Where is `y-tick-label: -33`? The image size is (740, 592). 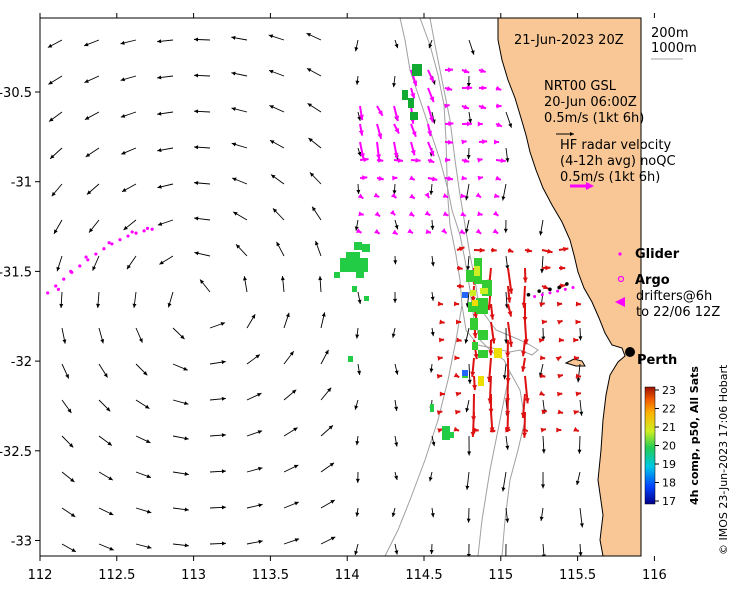 y-tick-label: -33 is located at coordinates (21, 542).